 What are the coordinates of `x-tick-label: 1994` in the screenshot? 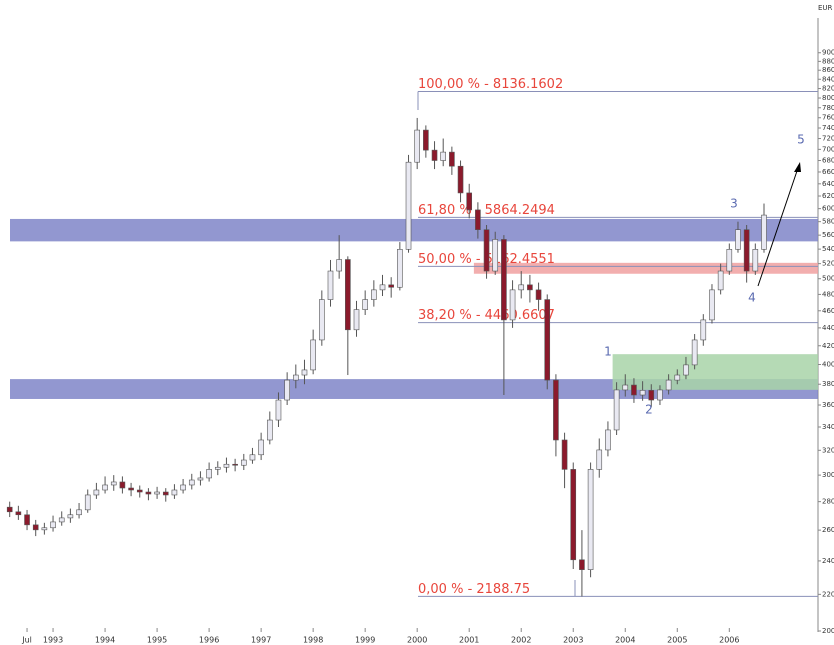 It's located at (105, 640).